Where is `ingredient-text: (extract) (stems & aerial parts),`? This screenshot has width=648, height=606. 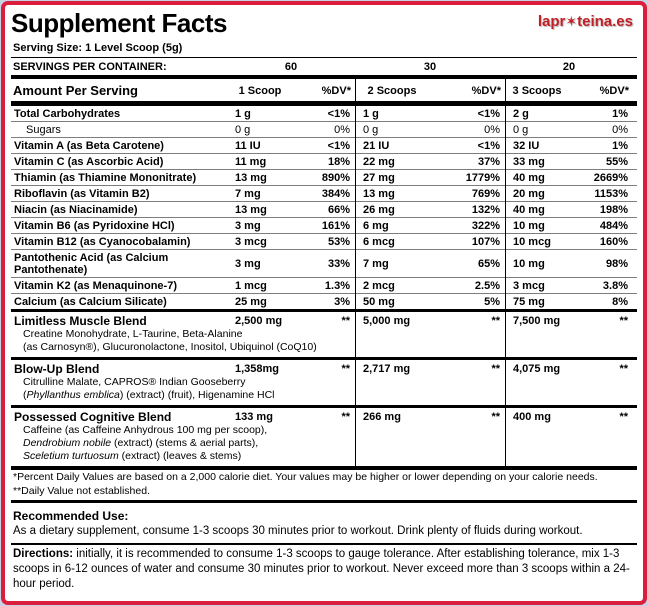
ingredient-text: (extract) (stems & aerial parts), is located at coordinates (185, 443).